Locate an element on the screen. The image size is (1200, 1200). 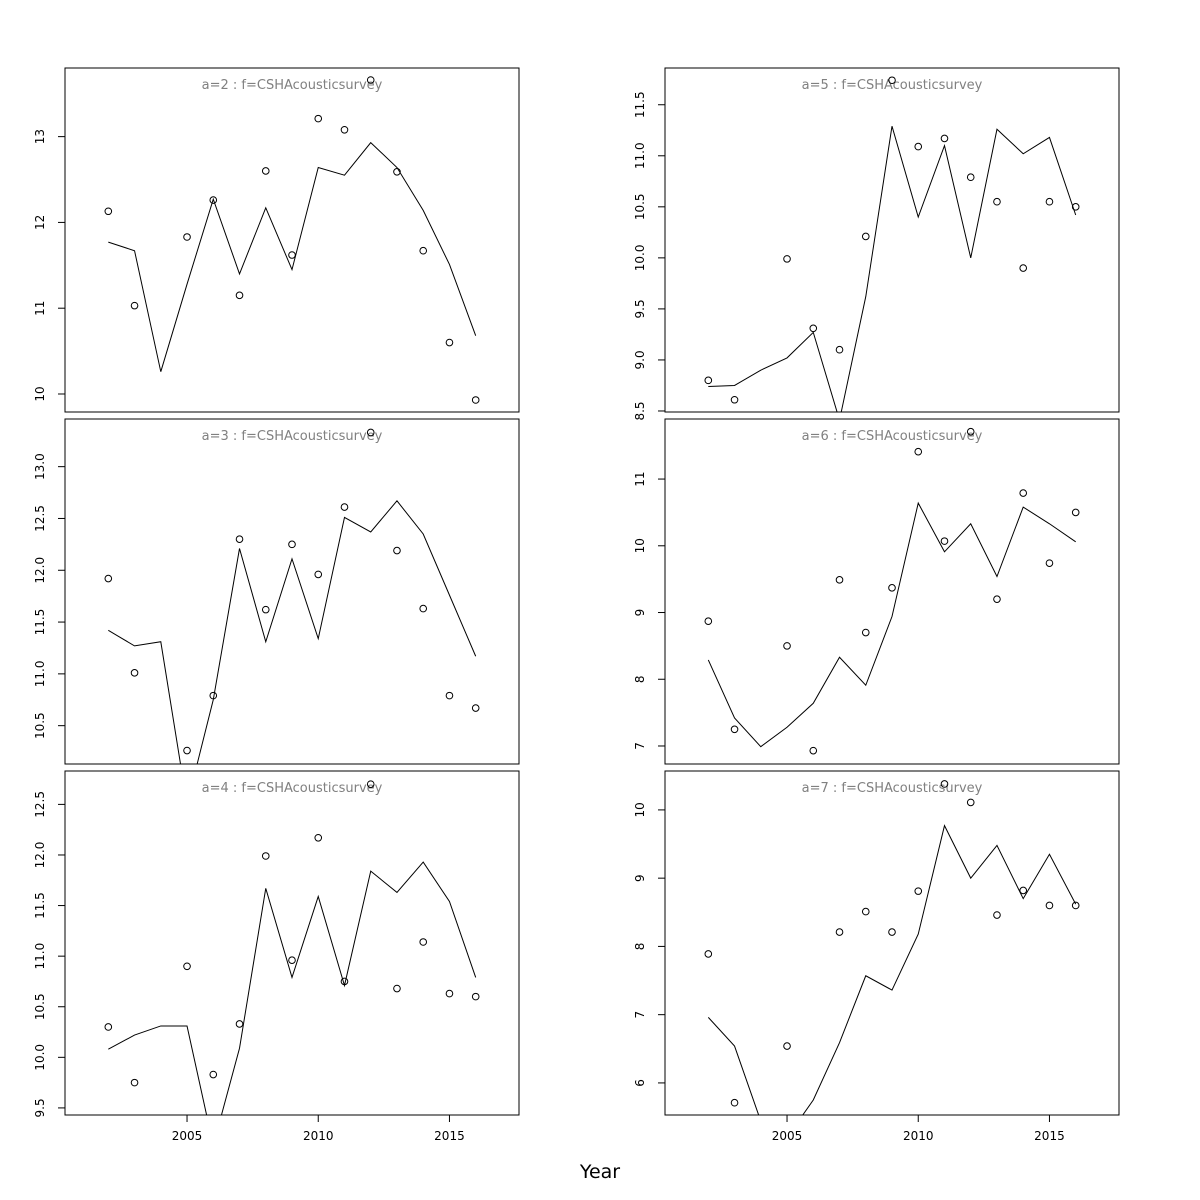
y-tick-label: 11.5 is located at coordinates (640, 104).